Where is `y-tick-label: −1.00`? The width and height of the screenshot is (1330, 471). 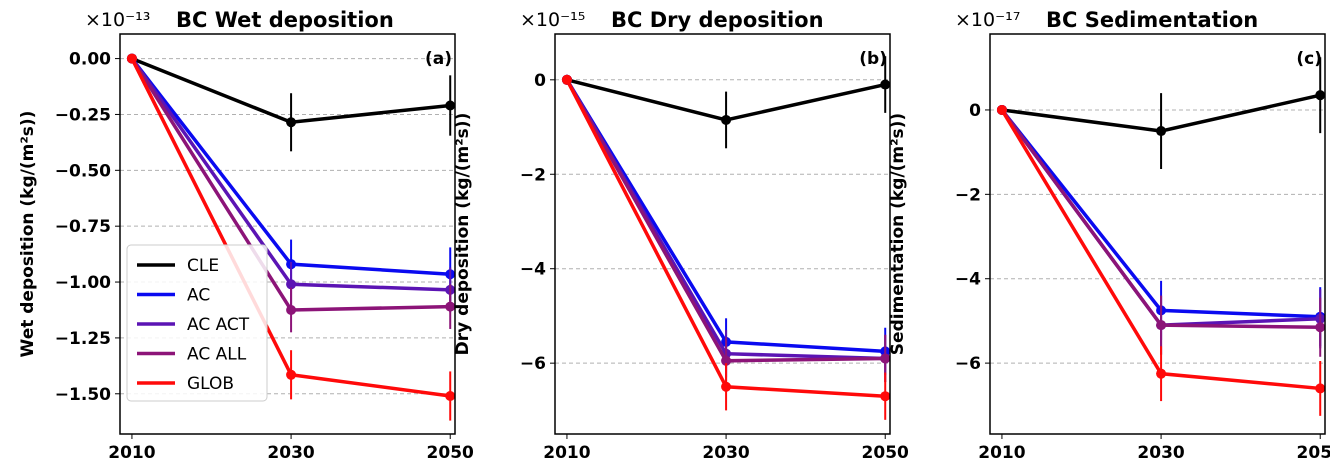 y-tick-label: −1.00 is located at coordinates (83, 283).